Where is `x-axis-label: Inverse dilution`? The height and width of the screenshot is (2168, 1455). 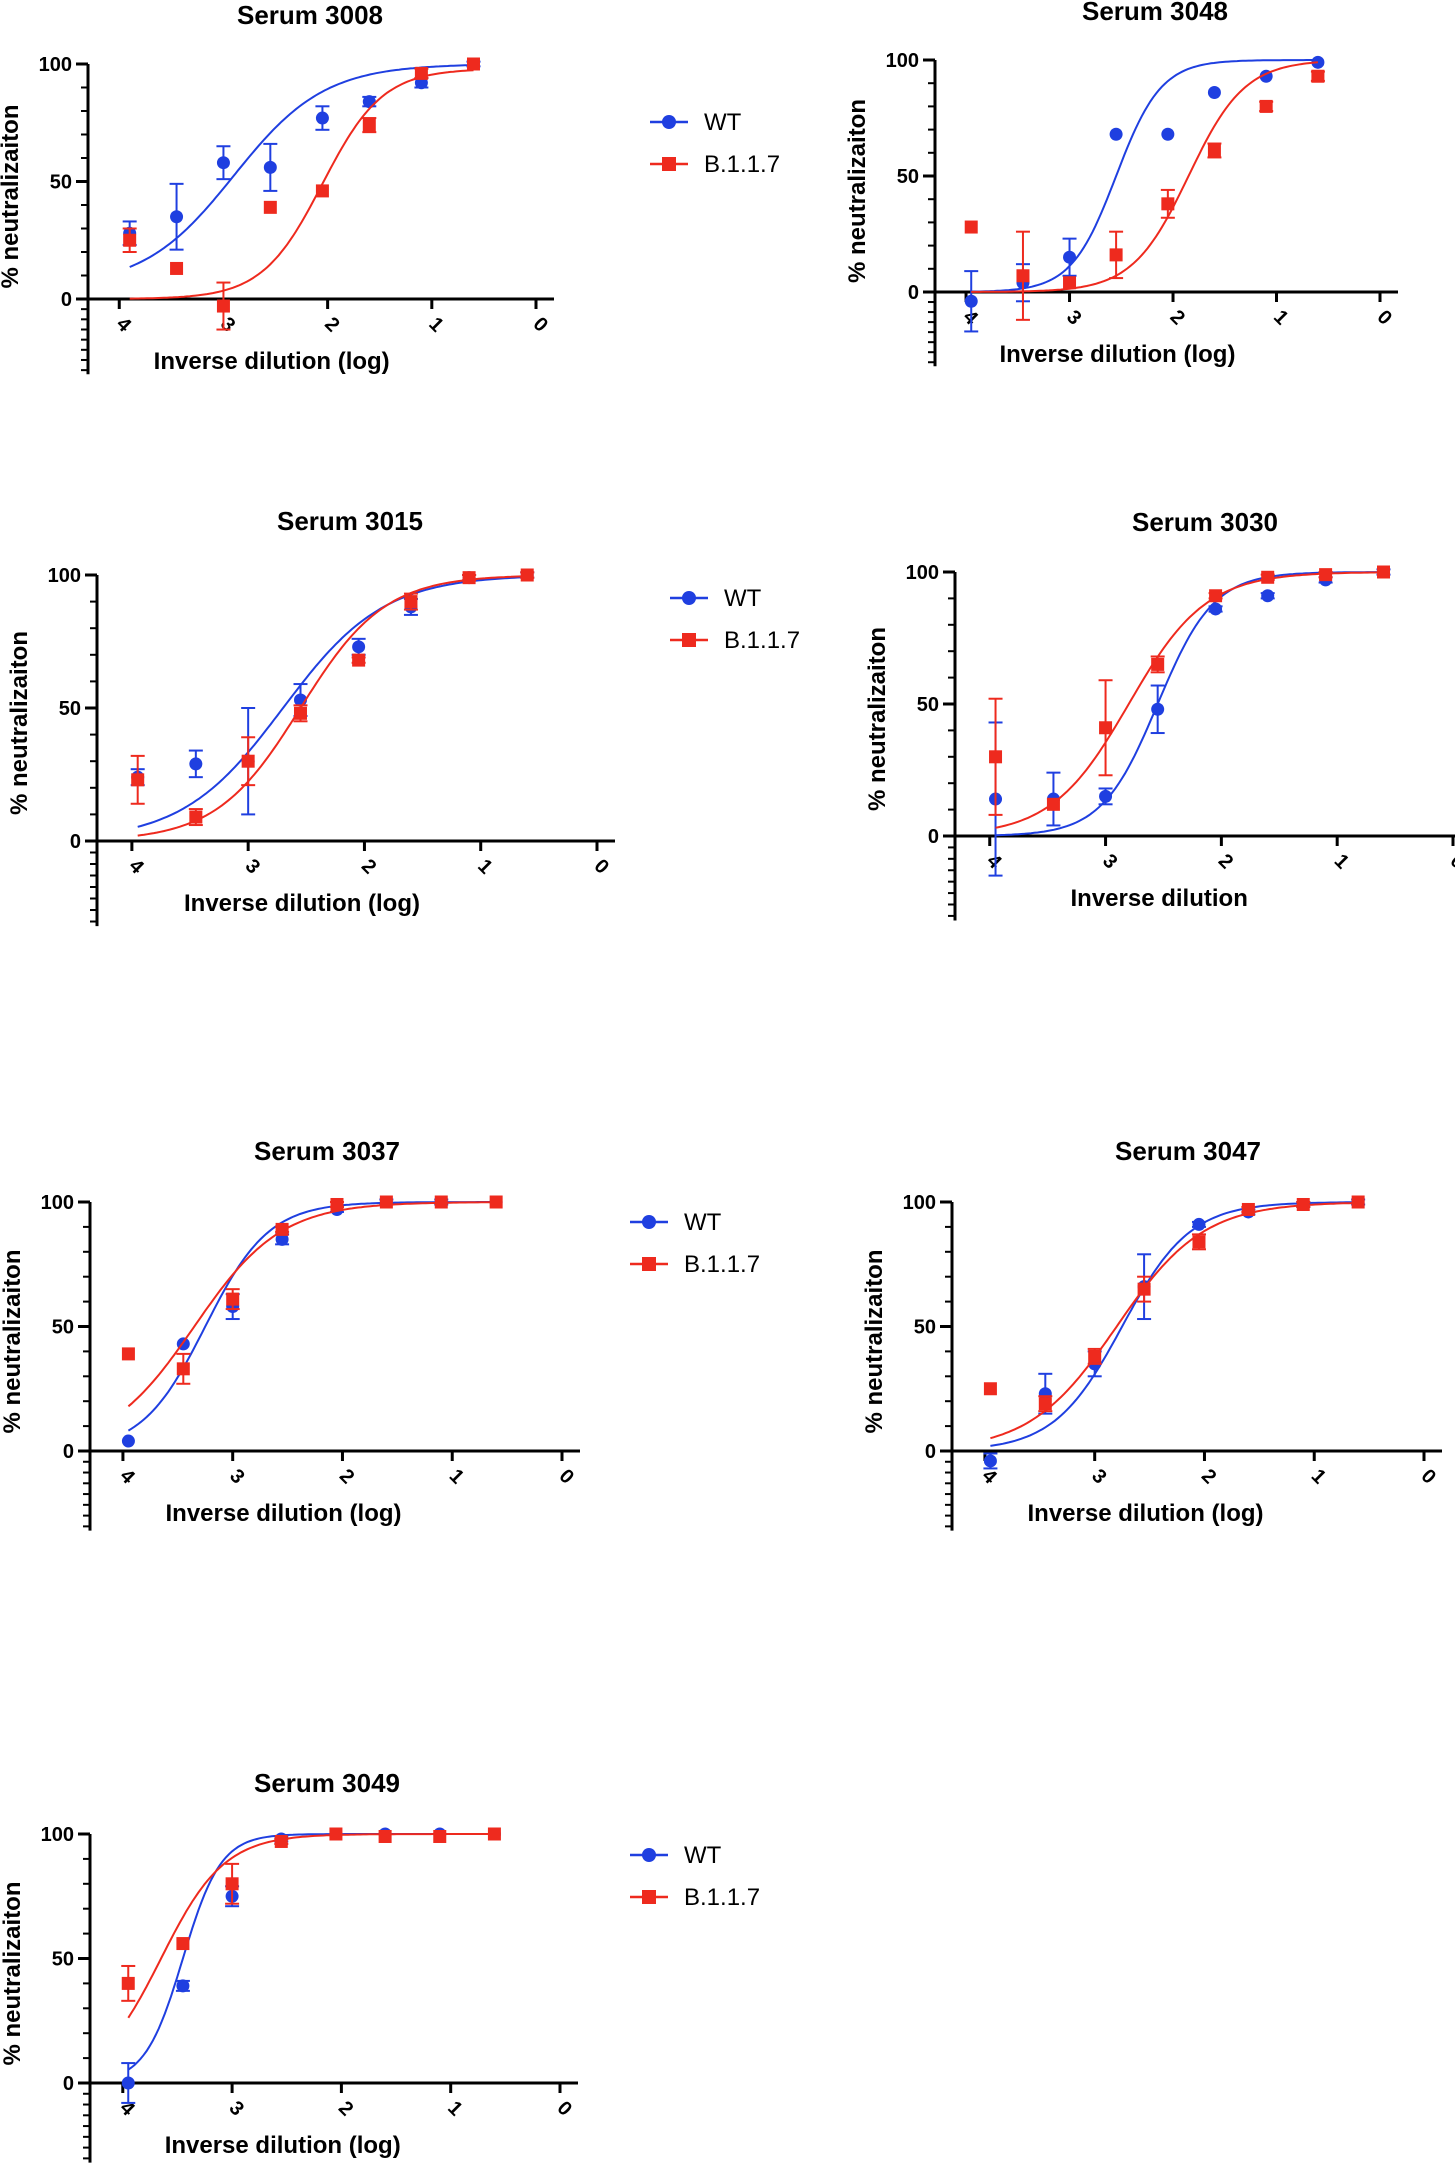 x-axis-label: Inverse dilution is located at coordinates (1158, 898).